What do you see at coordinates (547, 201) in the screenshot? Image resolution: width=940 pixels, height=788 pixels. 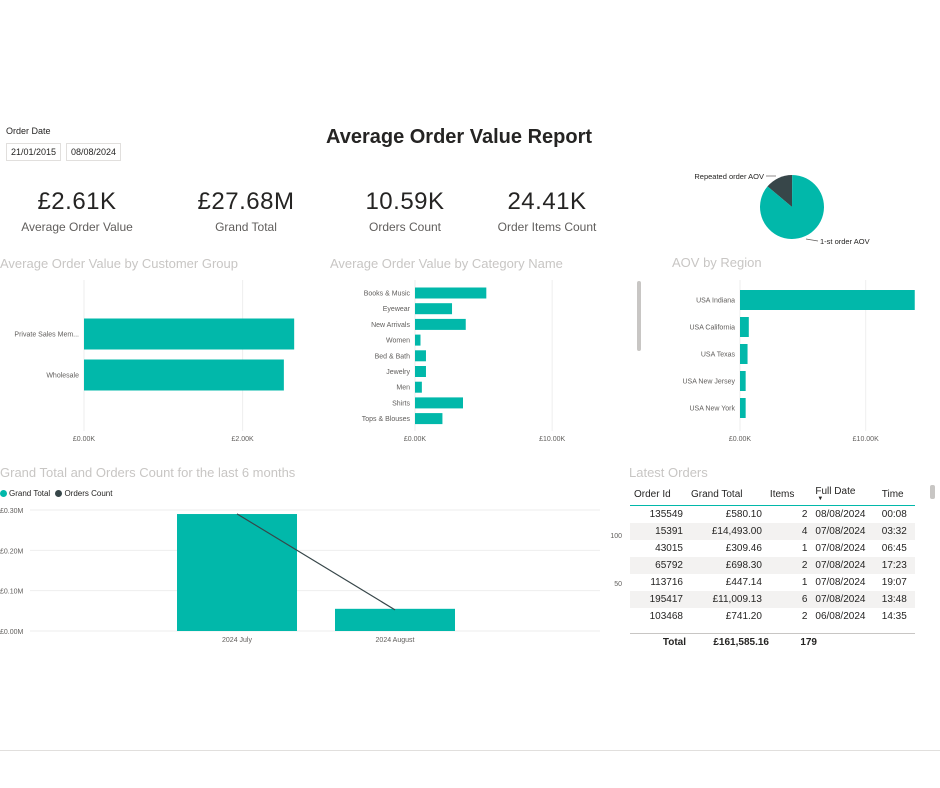 I see `kpi-order-items-value: 24.41K` at bounding box center [547, 201].